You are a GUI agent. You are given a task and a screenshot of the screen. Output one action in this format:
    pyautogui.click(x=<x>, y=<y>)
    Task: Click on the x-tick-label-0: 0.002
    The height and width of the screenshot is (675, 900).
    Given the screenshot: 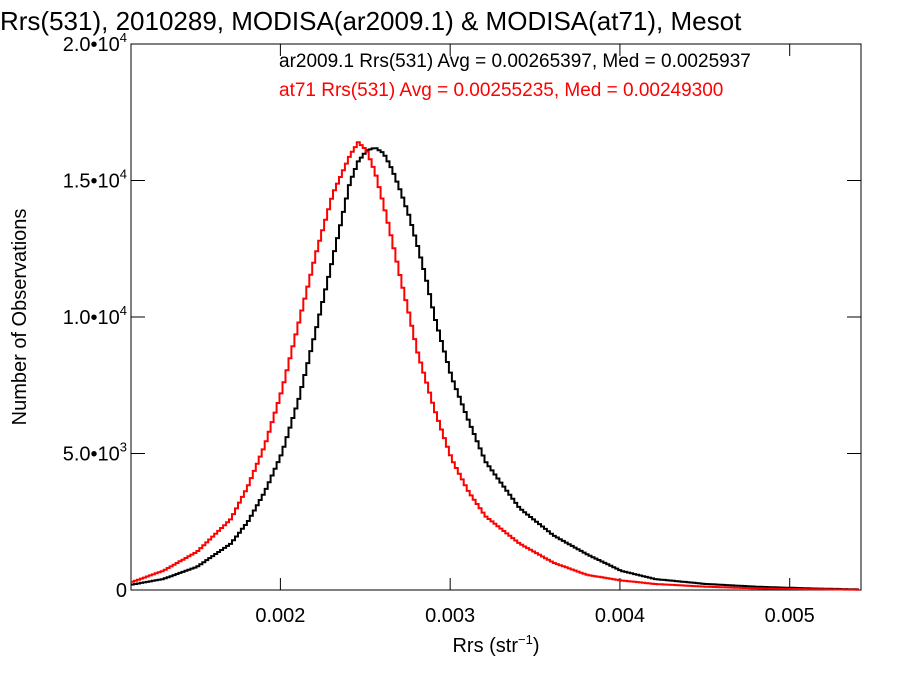 What is the action you would take?
    pyautogui.click(x=280, y=616)
    